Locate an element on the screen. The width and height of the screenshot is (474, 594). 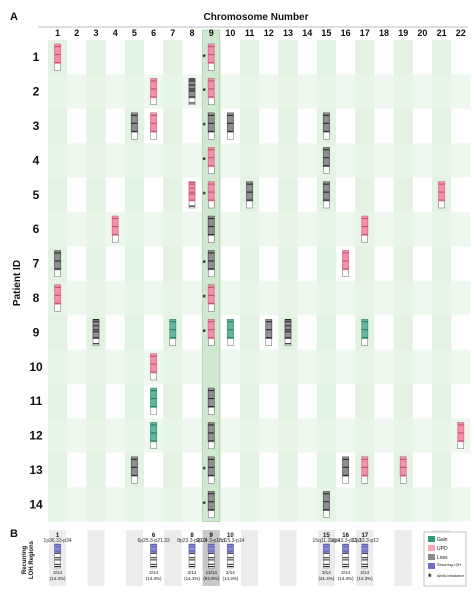
patient-tick-label: 10 is located at coordinates (36, 367).